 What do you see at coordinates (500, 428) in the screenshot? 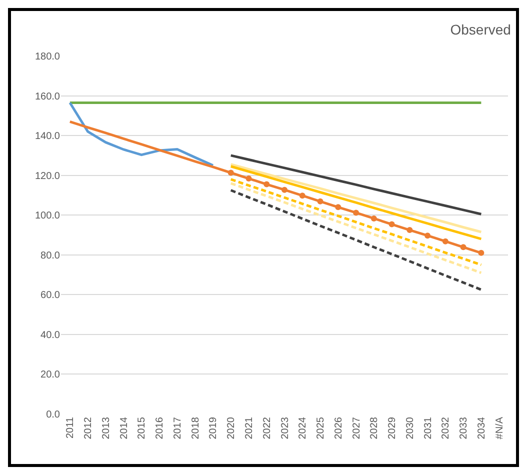
I see `x-tick-label: #N/A` at bounding box center [500, 428].